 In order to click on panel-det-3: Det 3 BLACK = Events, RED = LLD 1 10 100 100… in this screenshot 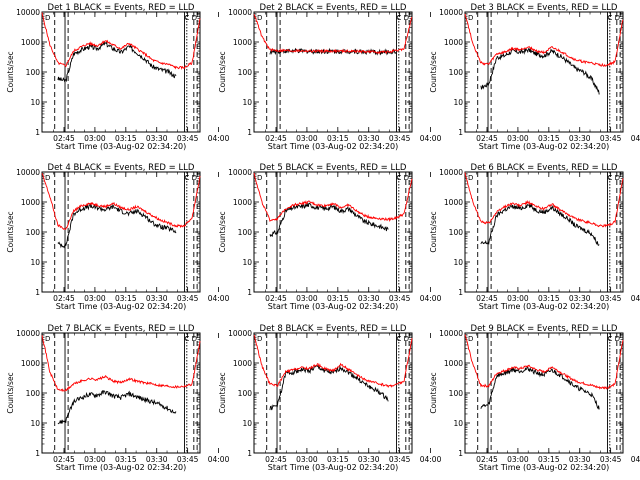, I will do `click(534, 77)`.